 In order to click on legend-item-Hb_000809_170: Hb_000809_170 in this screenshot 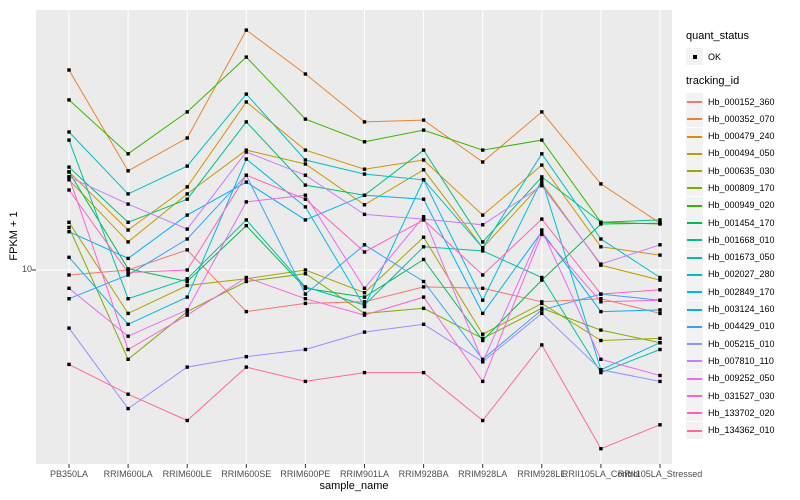, I will do `click(742, 188)`.